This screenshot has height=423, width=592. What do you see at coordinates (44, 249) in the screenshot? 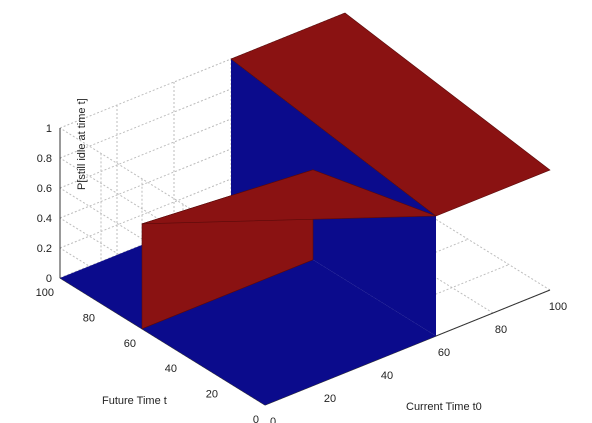
I see `z-tick-label: 0.2` at bounding box center [44, 249].